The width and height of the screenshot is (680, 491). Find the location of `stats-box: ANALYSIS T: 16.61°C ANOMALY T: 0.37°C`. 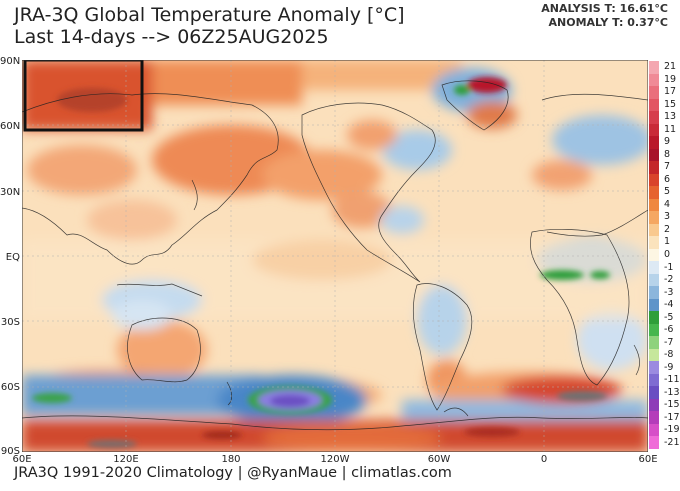

stats-box: ANALYSIS T: 16.61°C ANOMALY T: 0.37°C is located at coordinates (604, 16).